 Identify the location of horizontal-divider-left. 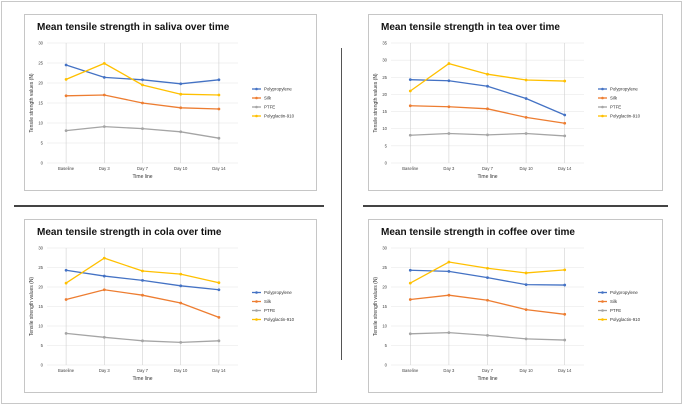
(169, 206).